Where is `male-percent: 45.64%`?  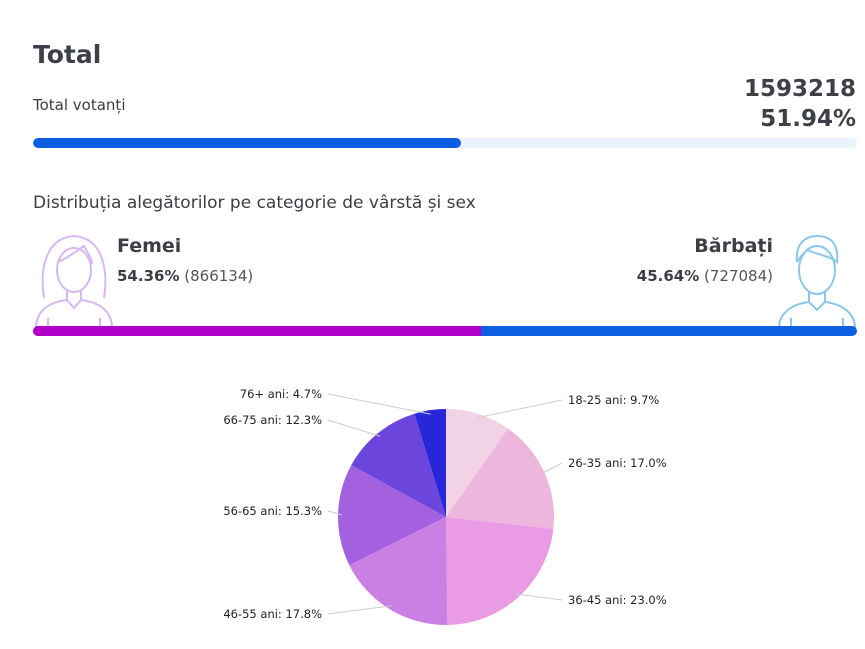
male-percent: 45.64% is located at coordinates (668, 276).